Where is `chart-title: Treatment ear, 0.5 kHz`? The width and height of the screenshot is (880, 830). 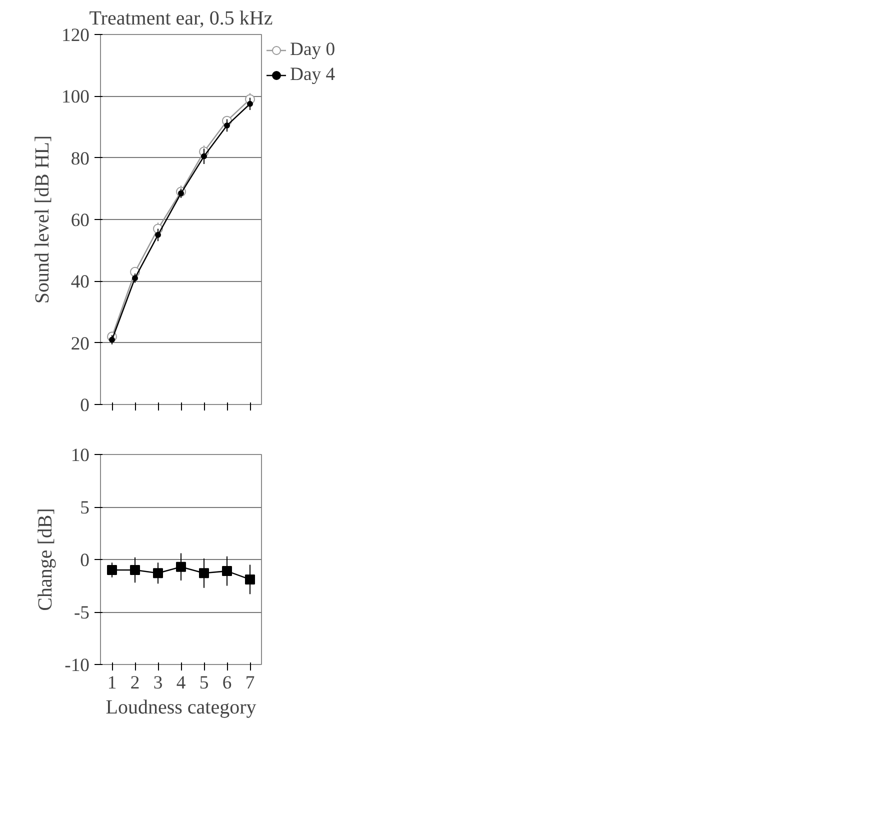
chart-title: Treatment ear, 0.5 kHz is located at coordinates (181, 19).